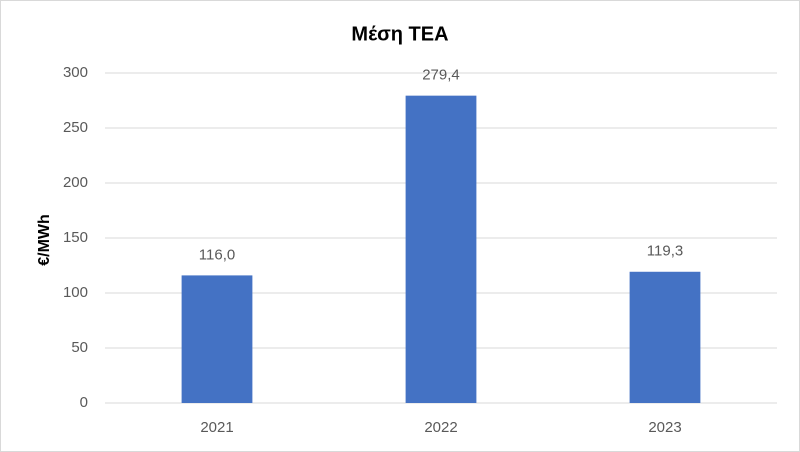 The height and width of the screenshot is (452, 800). What do you see at coordinates (84, 402) in the screenshot?
I see `y-tick-label: 0` at bounding box center [84, 402].